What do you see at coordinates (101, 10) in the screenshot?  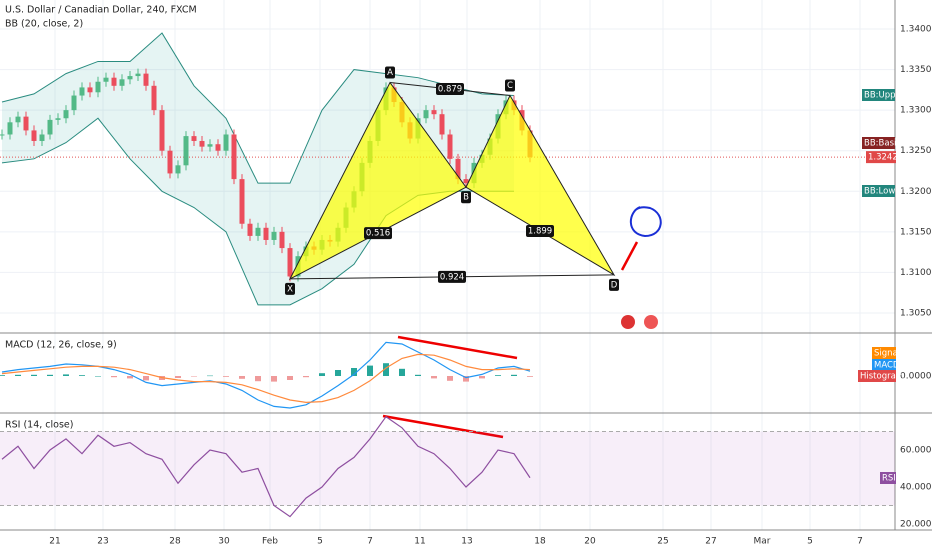 I see `chart-title: U.S. Dollar / Canadian Dollar, 240, FXCM` at bounding box center [101, 10].